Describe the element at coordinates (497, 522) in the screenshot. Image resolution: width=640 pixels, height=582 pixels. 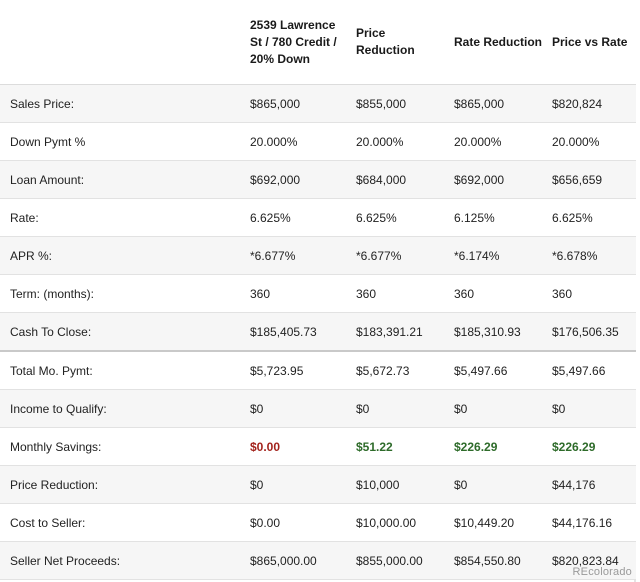
I see `table-cell: $10,449.20` at that location.